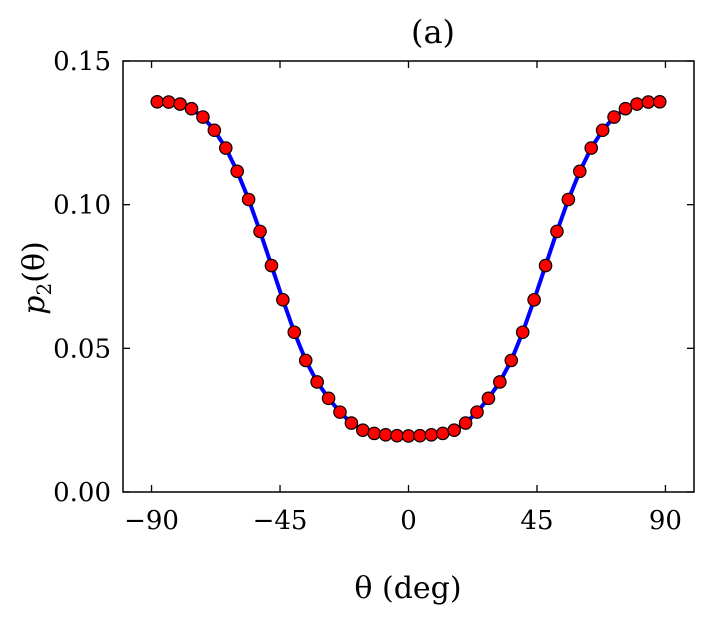 The height and width of the screenshot is (618, 706). What do you see at coordinates (44, 289) in the screenshot?
I see `y-axis-label-sub: 2` at bounding box center [44, 289].